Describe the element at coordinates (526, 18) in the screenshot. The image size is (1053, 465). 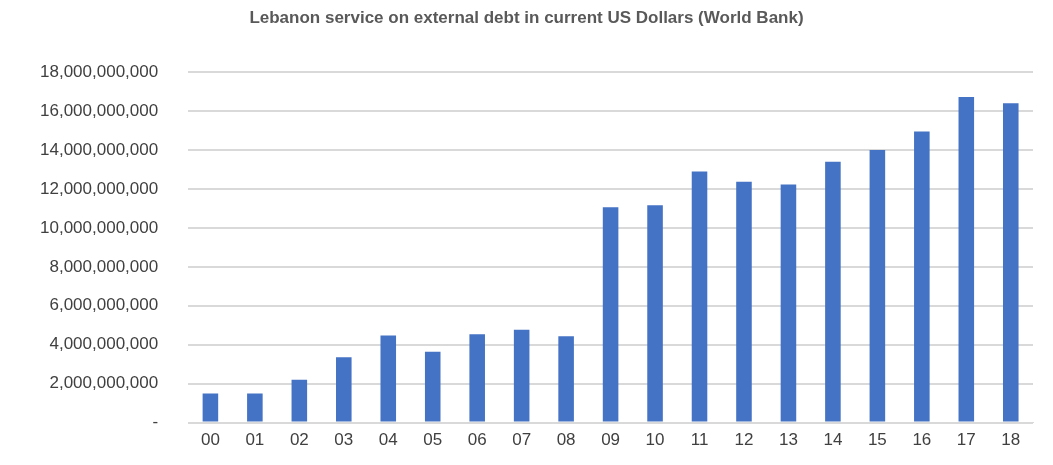
I see `chart-title: Lebanon service on external debt in current US Dollars (World Bank)` at that location.